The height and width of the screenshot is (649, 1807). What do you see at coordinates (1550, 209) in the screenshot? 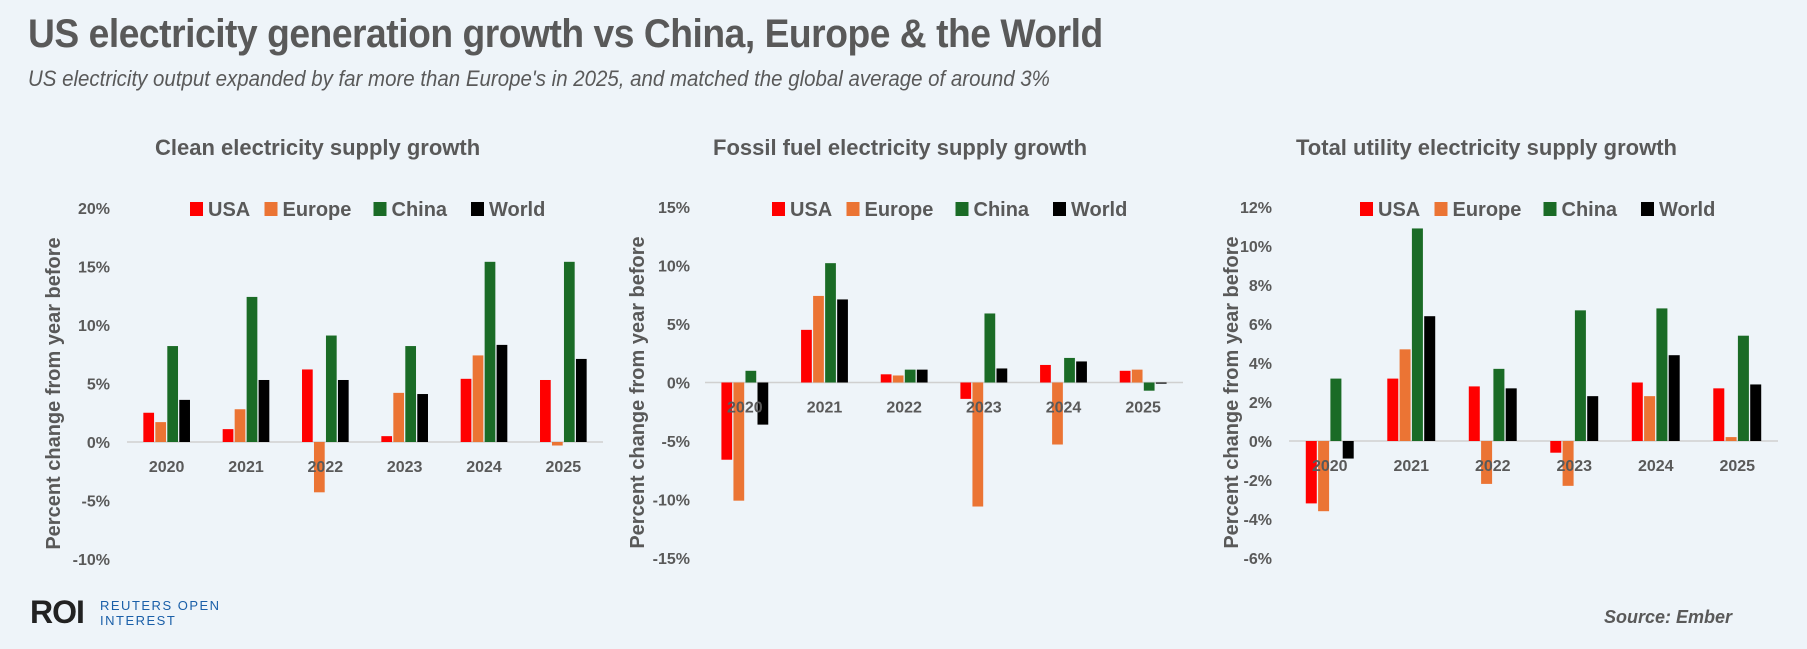
I see `legend-swatch-china` at bounding box center [1550, 209].